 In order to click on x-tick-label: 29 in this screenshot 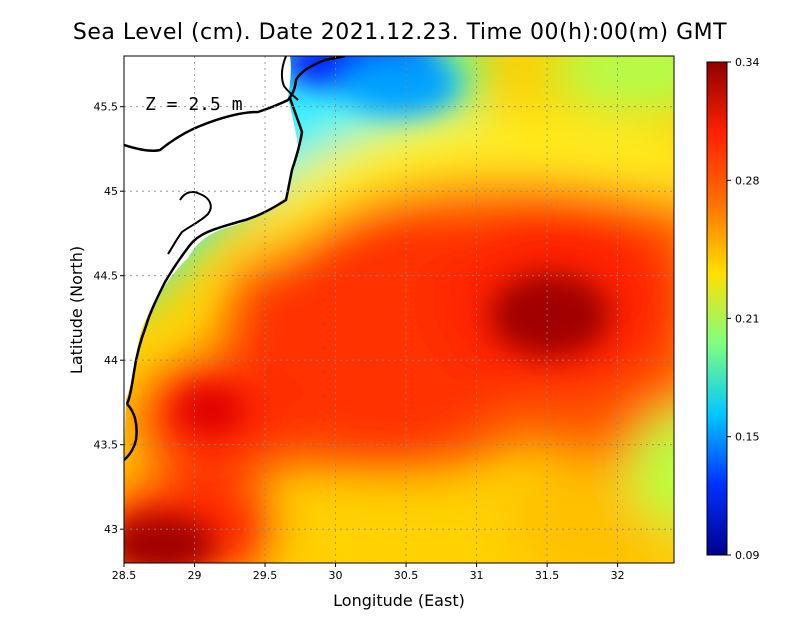, I will do `click(195, 575)`.